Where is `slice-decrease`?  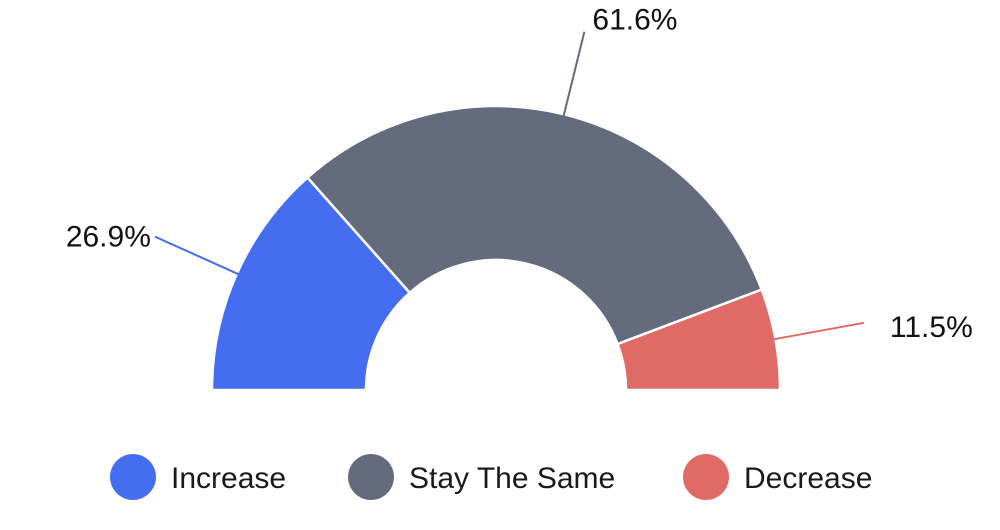
slice-decrease is located at coordinates (698, 340).